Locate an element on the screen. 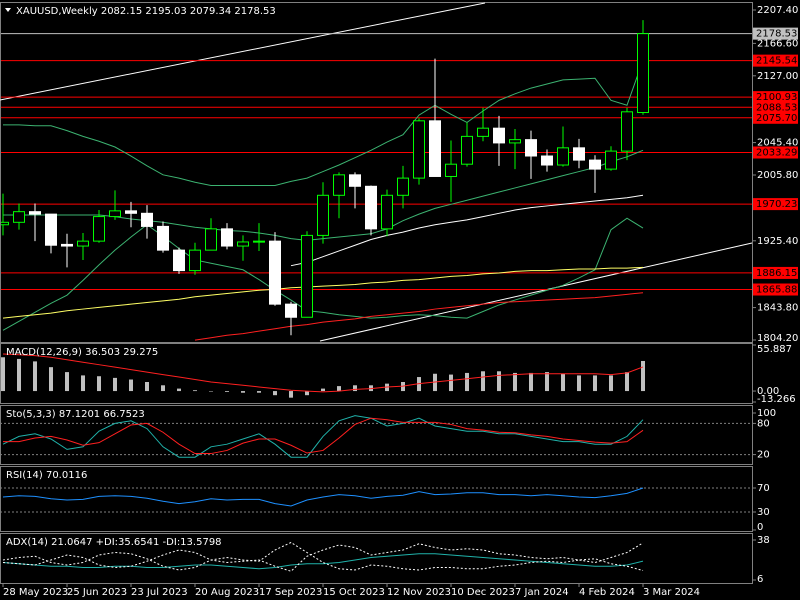 The height and width of the screenshot is (600, 800). y-tick-label: 30 is located at coordinates (763, 512).